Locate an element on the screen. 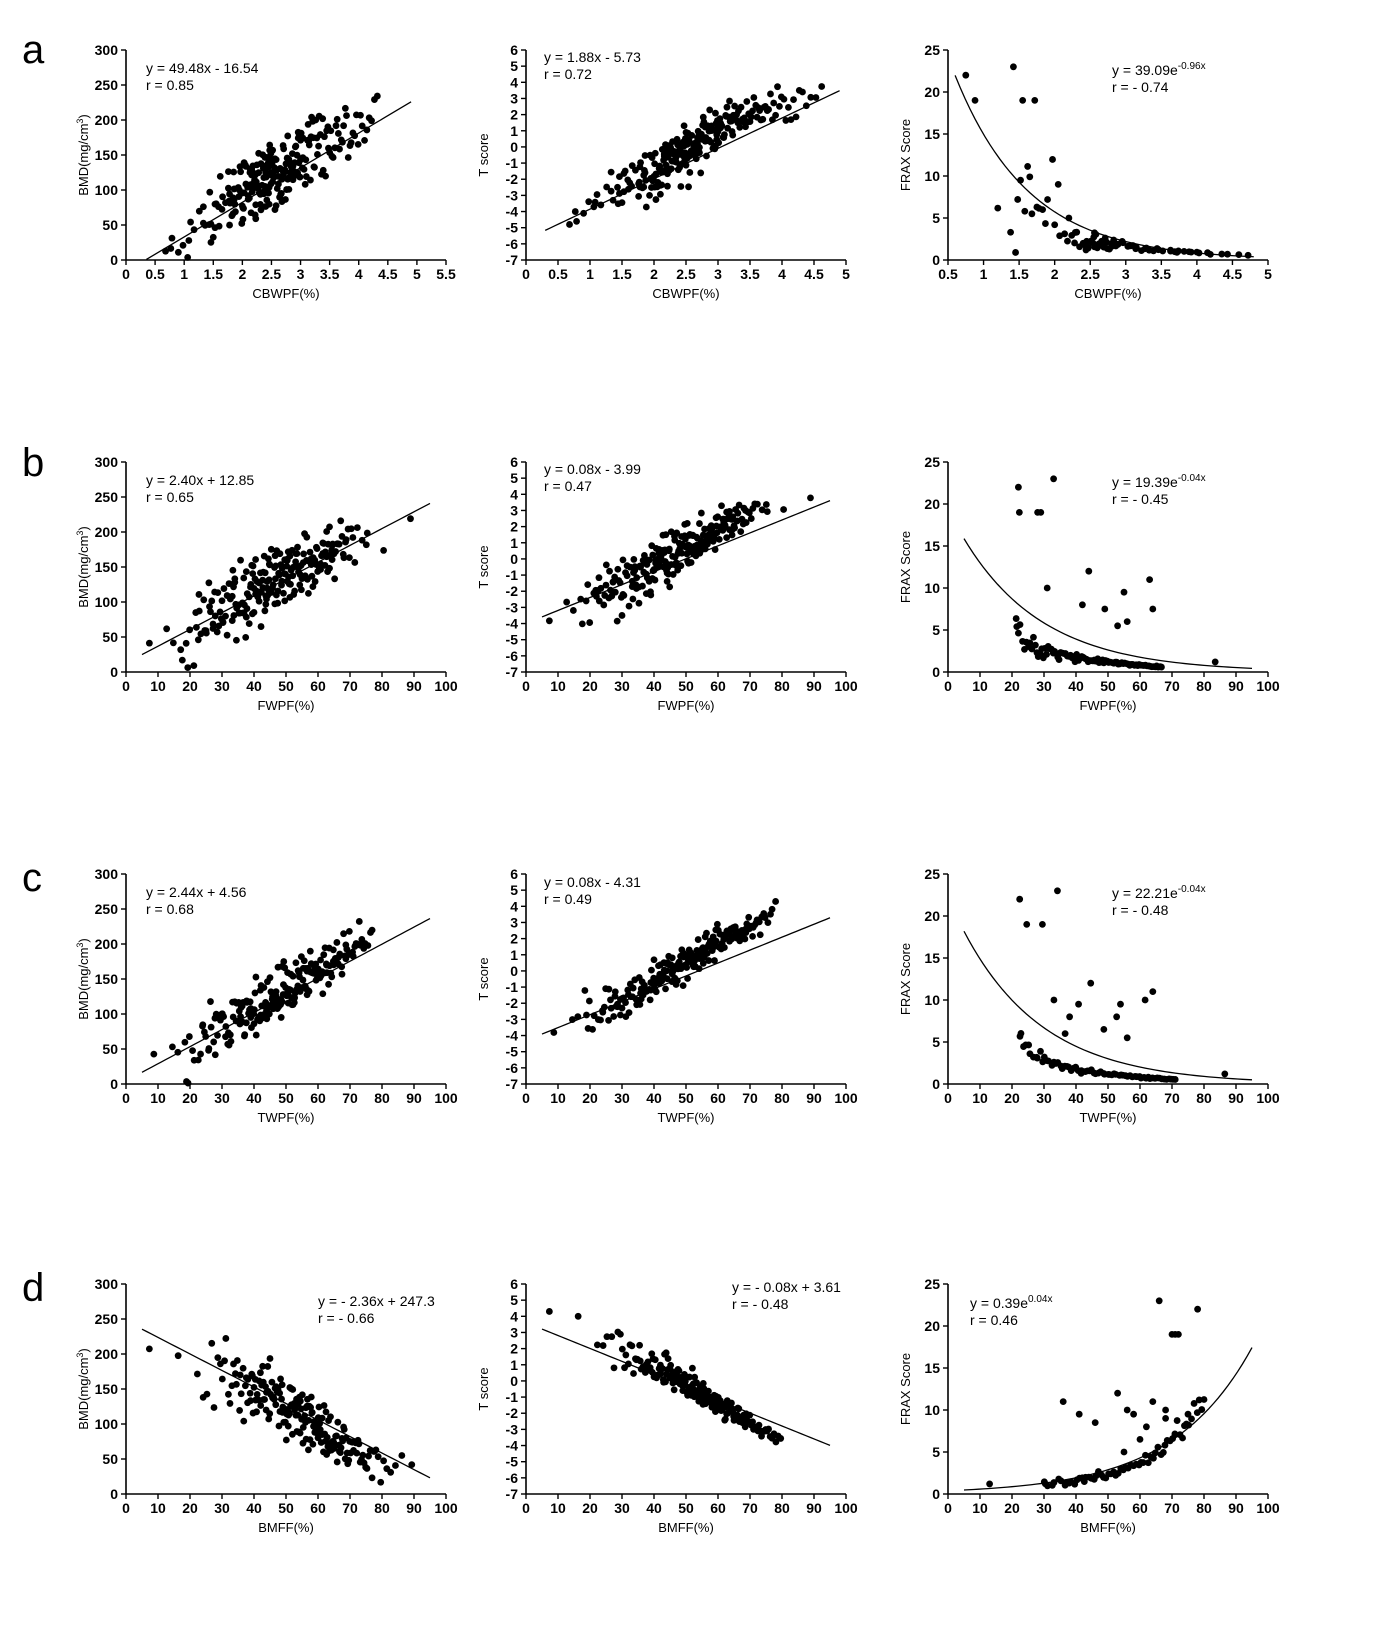  y-tick-label: 250 is located at coordinates (107, 85).